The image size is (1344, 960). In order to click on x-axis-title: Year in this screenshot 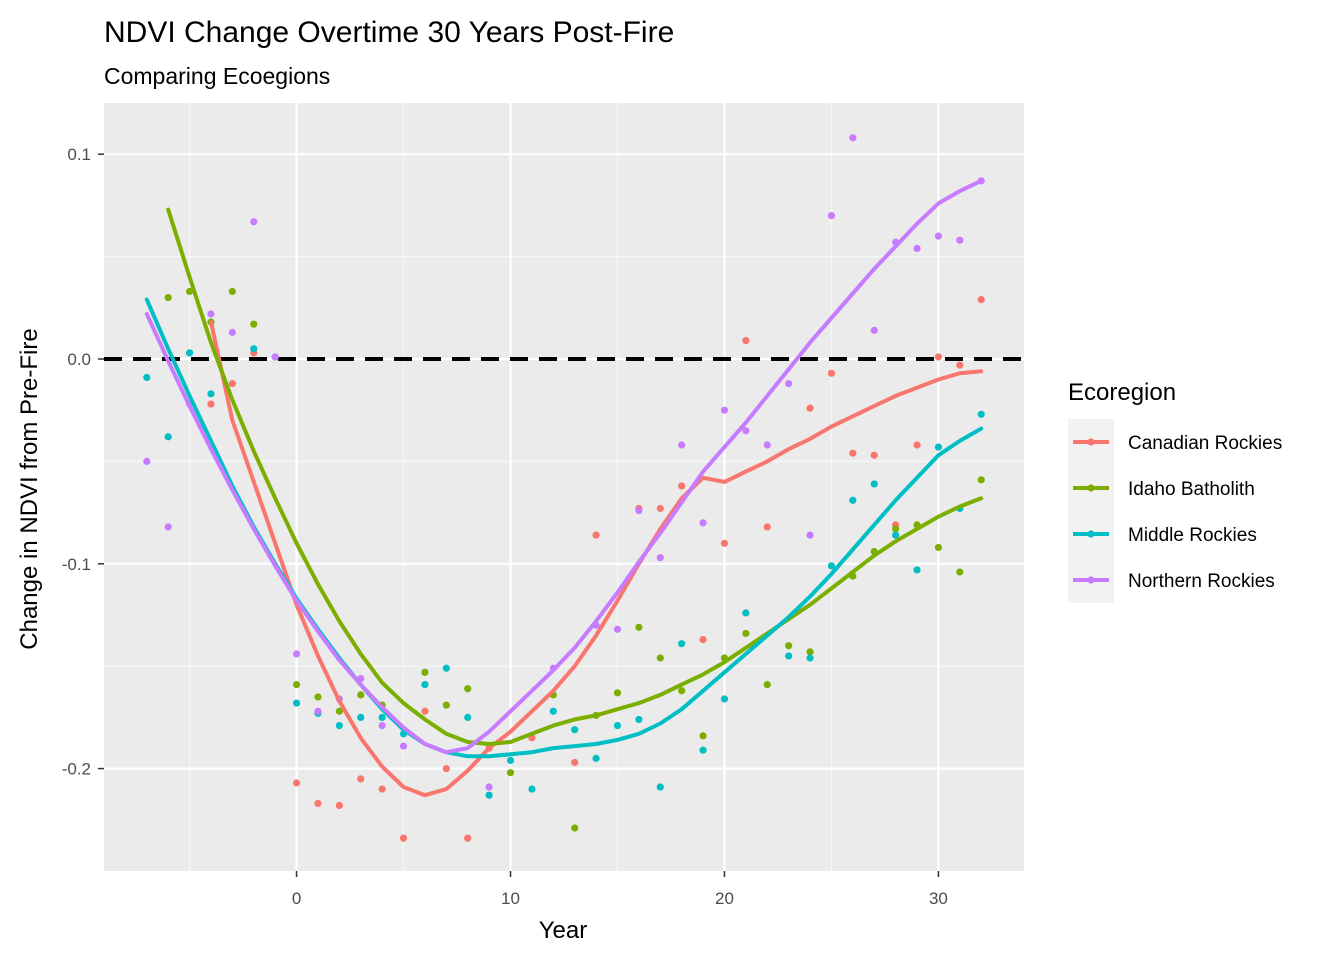, I will do `click(563, 930)`.